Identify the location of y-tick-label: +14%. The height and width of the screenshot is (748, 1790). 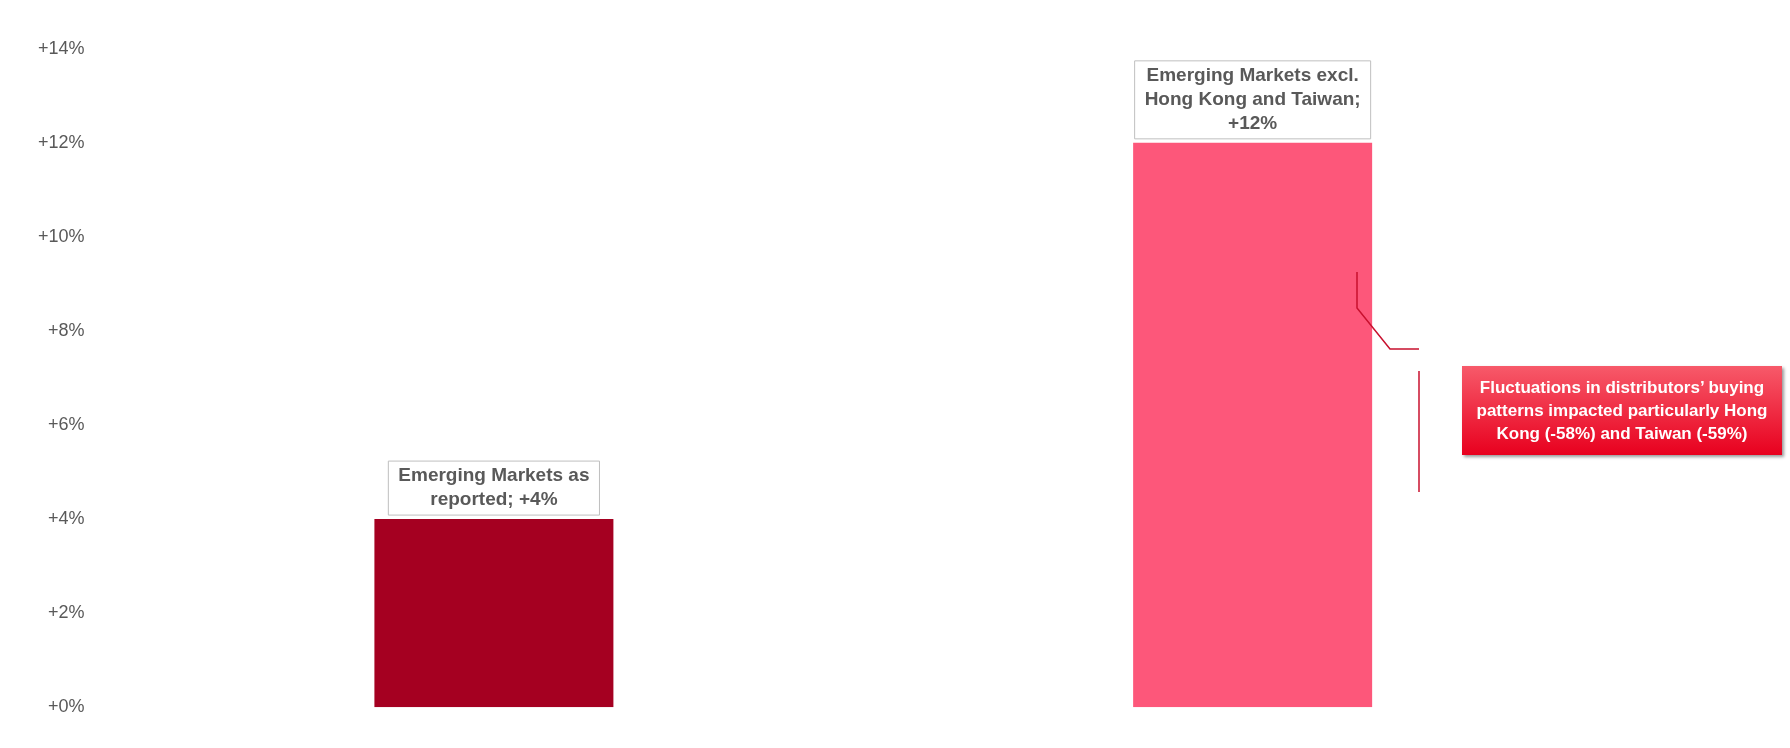
(61, 47).